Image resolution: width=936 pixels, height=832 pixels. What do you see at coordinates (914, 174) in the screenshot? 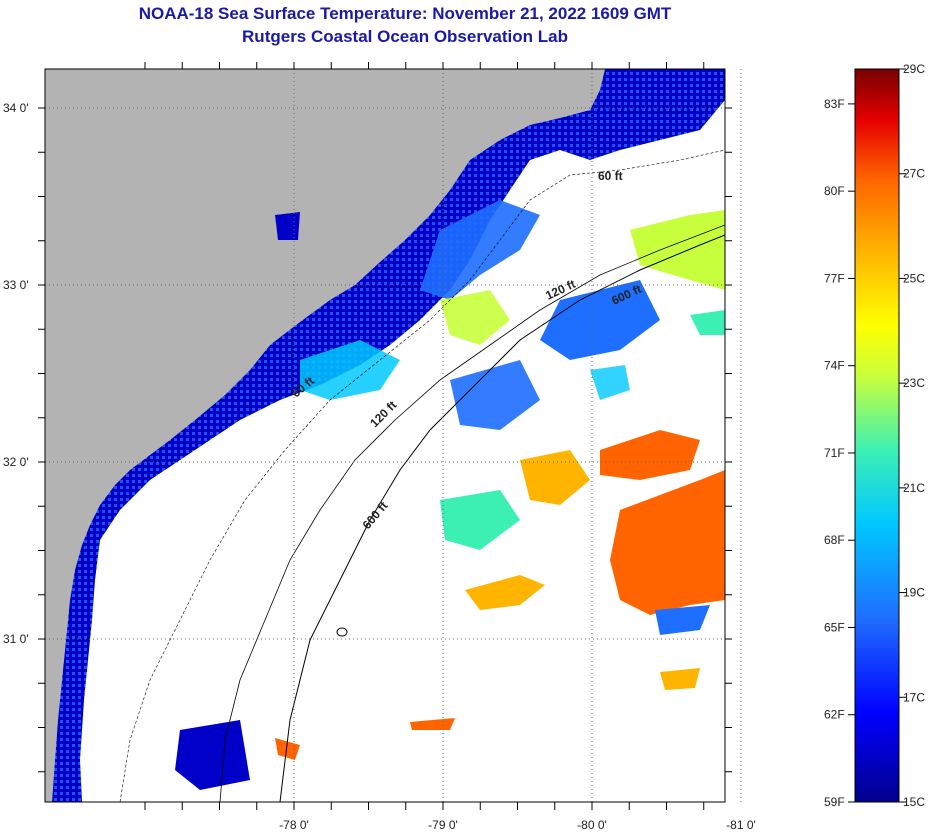
I see `celsius-label: 27C` at bounding box center [914, 174].